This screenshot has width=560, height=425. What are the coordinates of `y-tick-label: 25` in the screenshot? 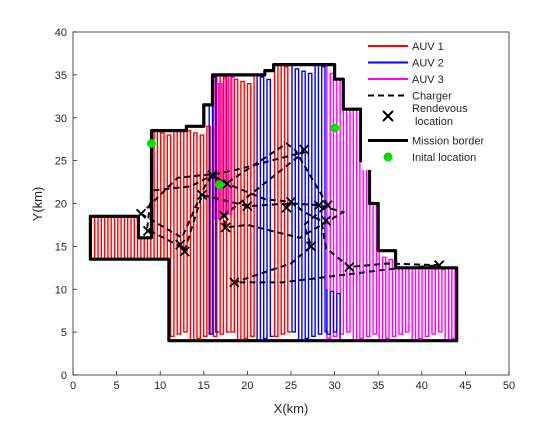 It's located at (61, 162).